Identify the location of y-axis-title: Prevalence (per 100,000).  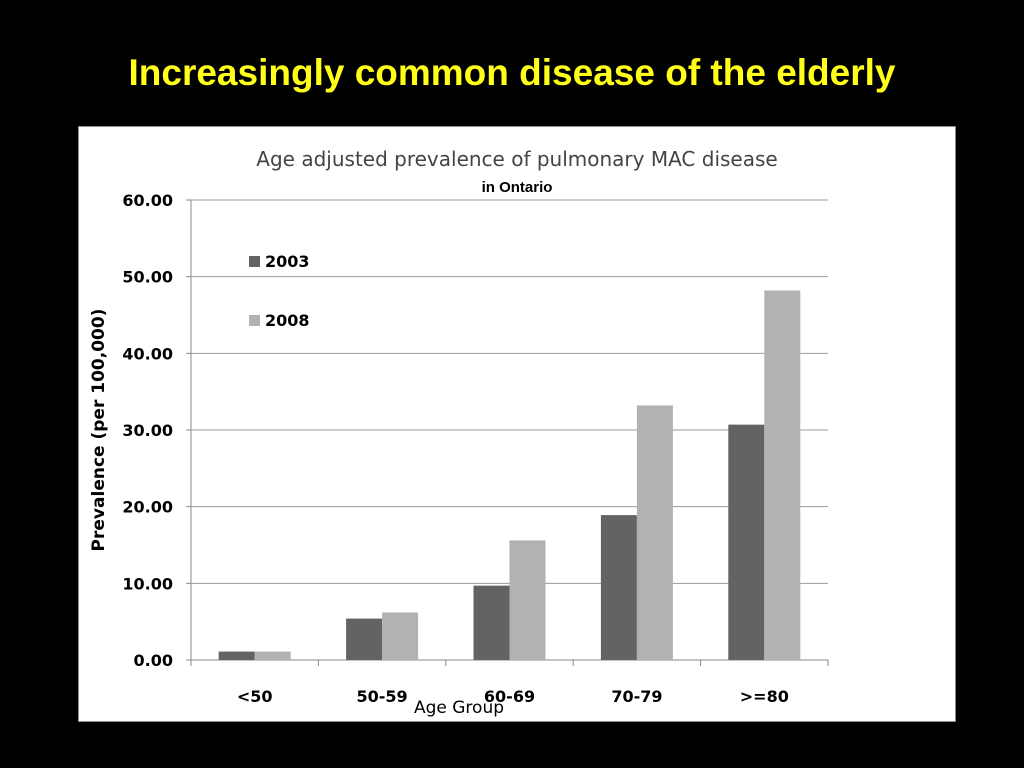
(99, 430).